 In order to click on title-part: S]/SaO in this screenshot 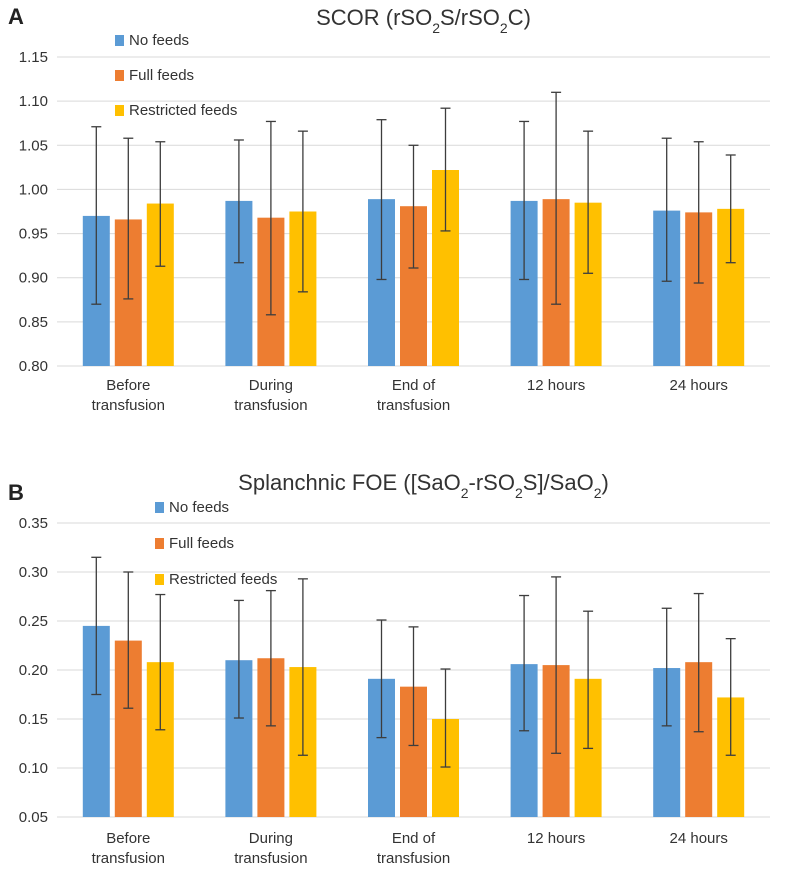, I will do `click(558, 482)`.